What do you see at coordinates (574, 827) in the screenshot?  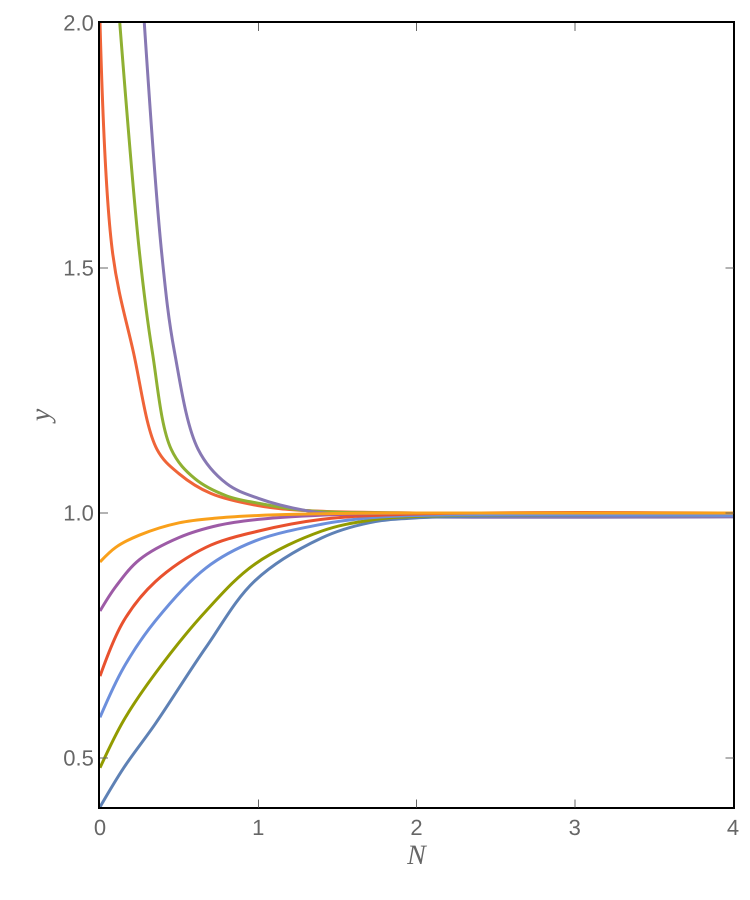 I see `x-tick-label: 3` at bounding box center [574, 827].